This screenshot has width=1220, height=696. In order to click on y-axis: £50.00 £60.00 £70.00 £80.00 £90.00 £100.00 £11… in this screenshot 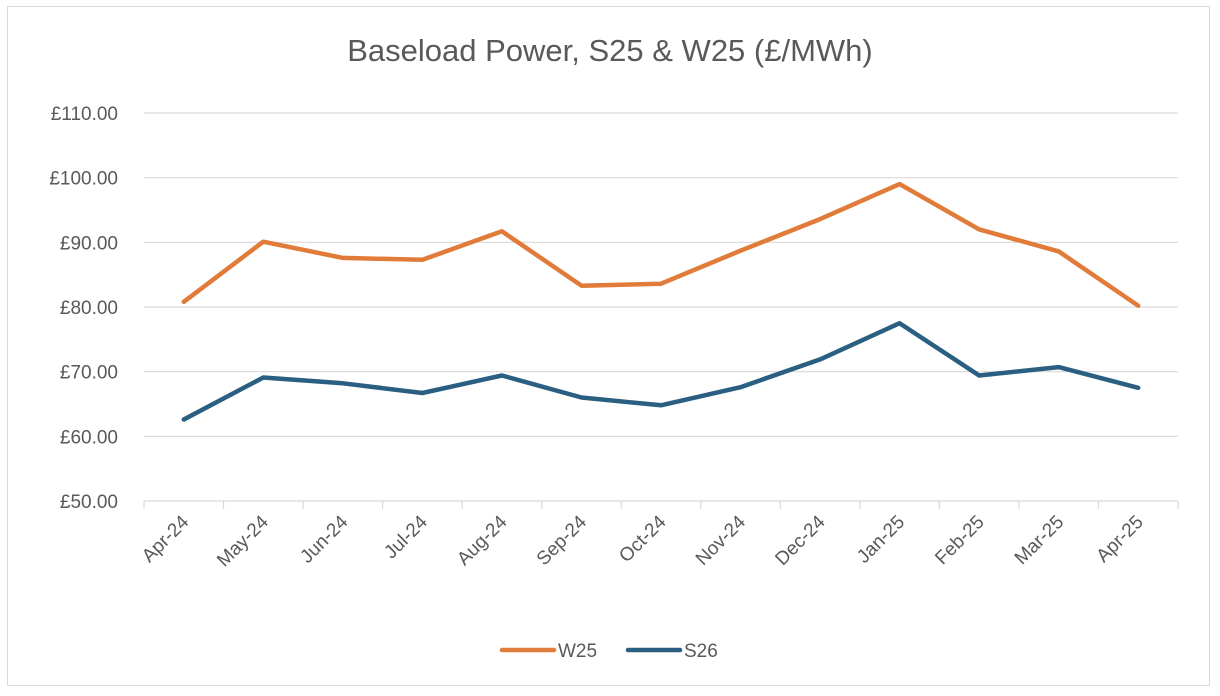, I will do `click(83, 308)`.